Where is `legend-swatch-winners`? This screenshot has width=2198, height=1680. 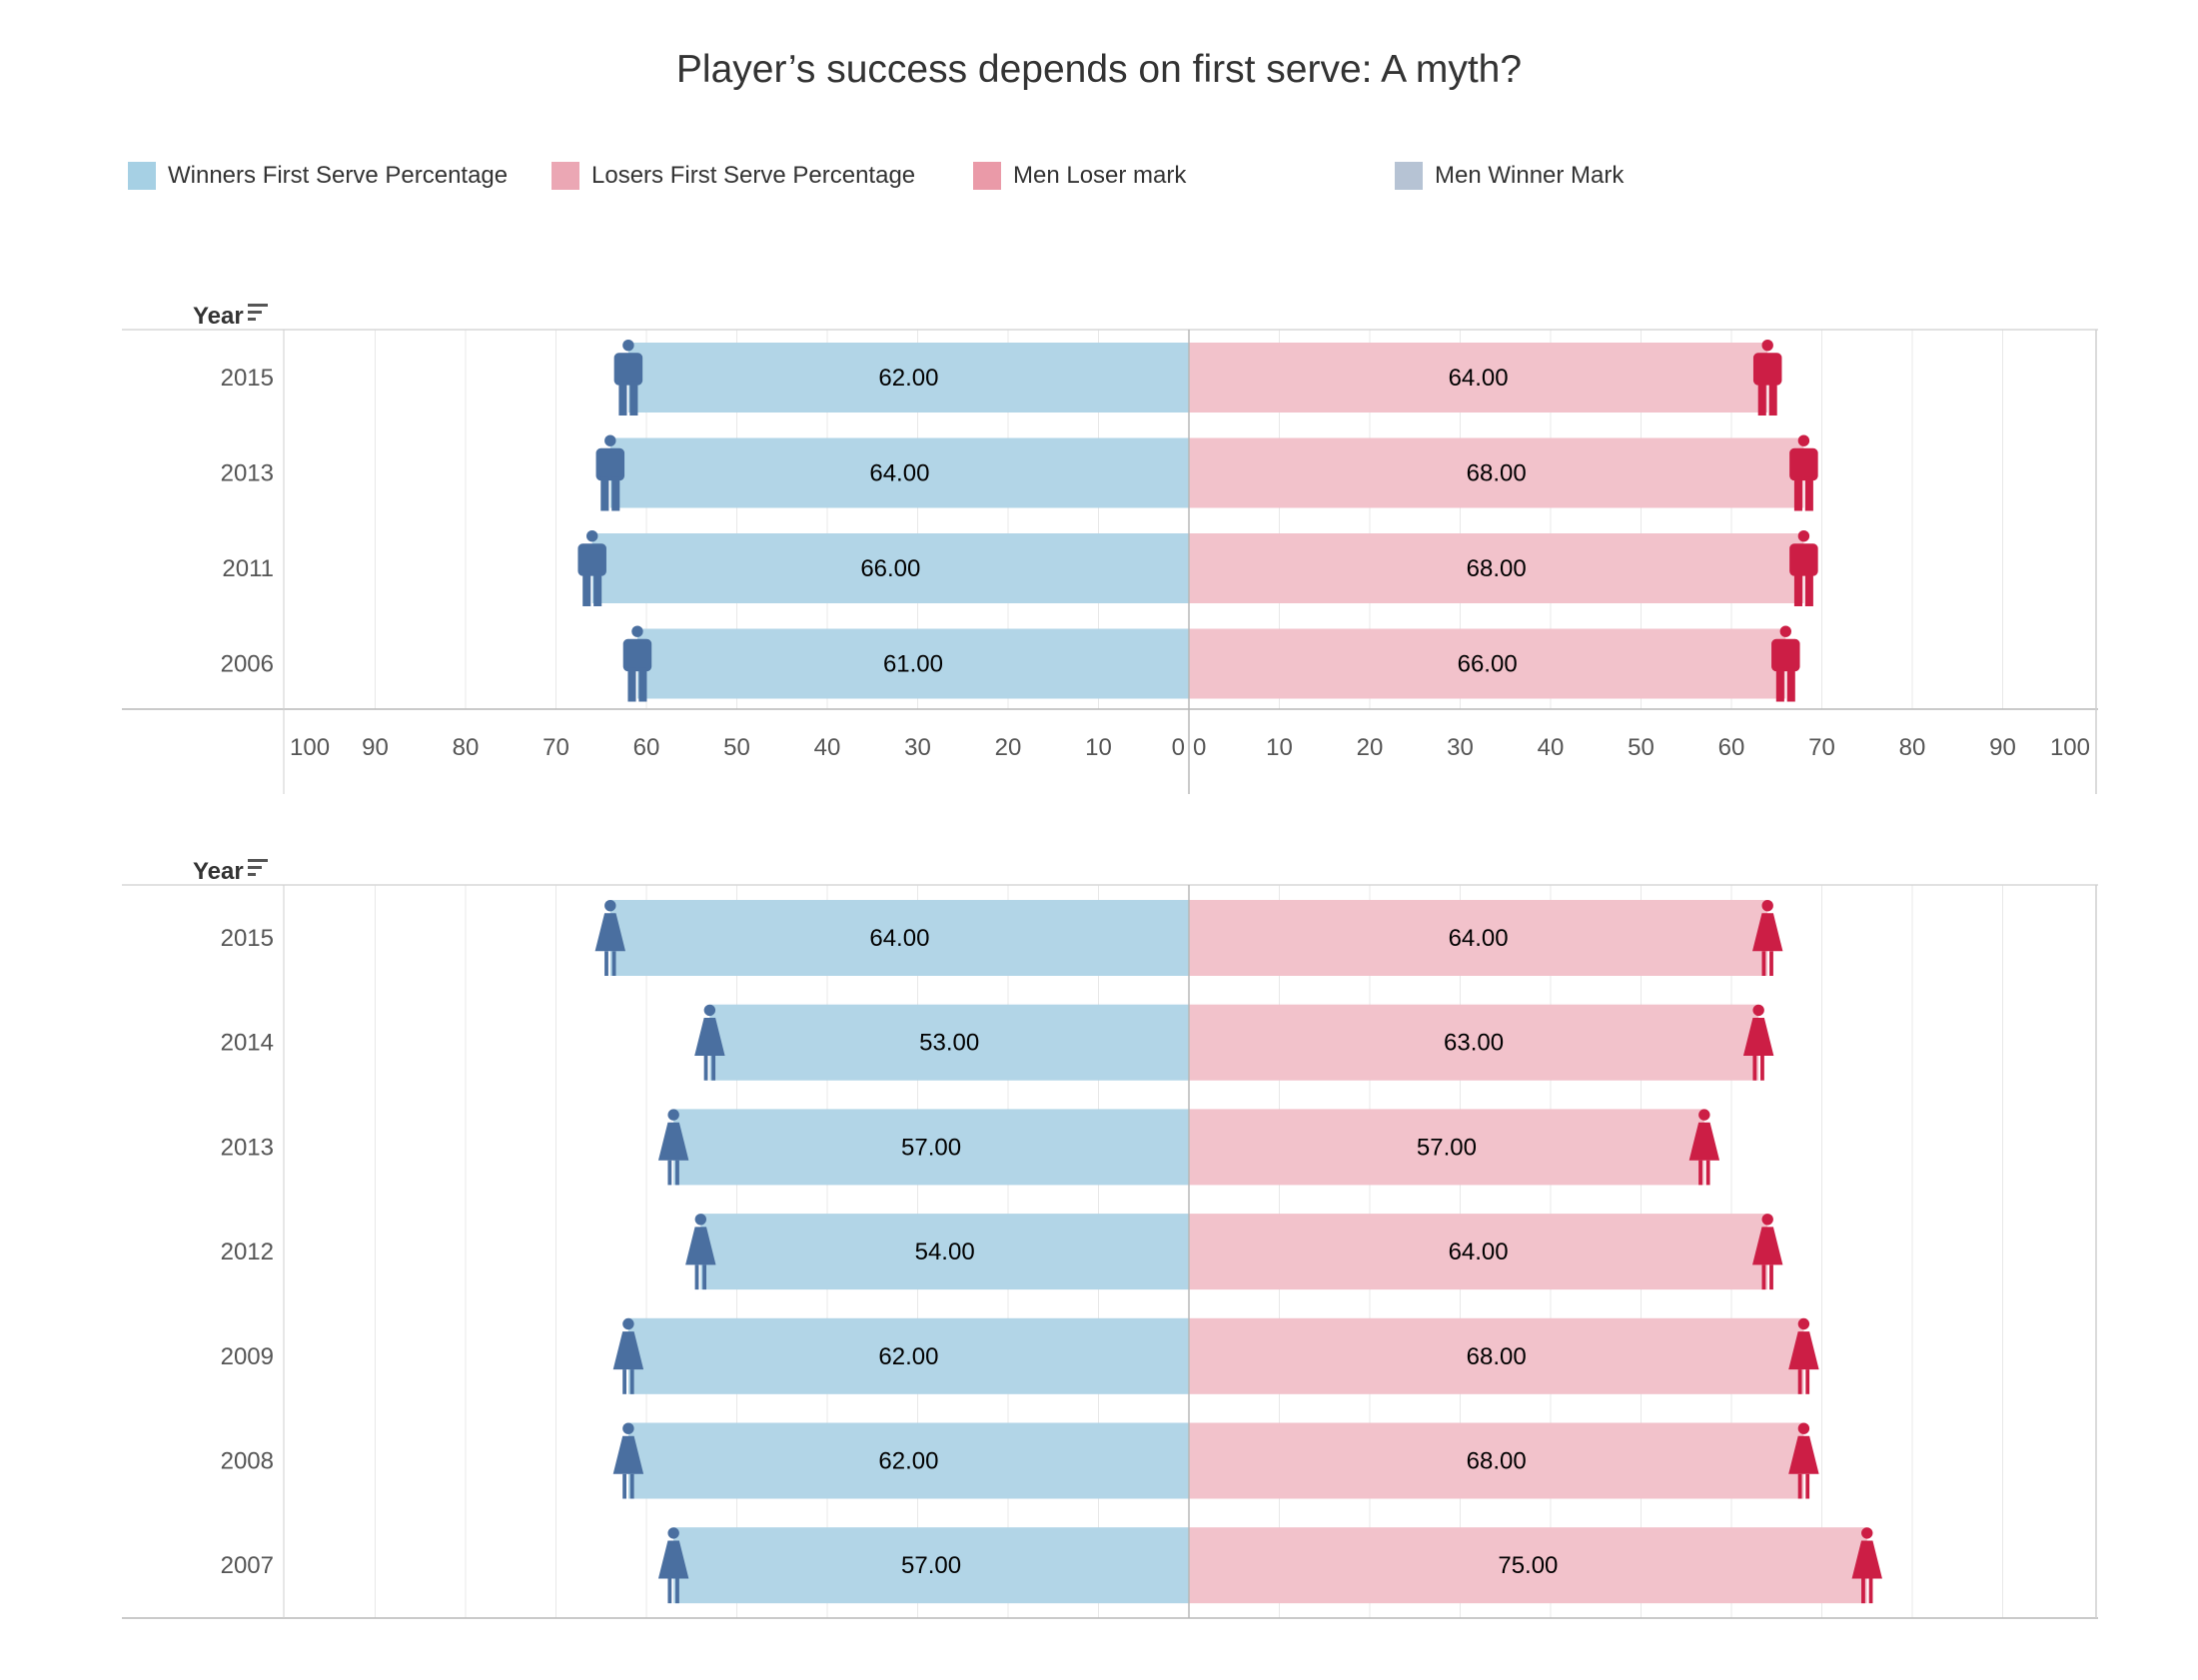 legend-swatch-winners is located at coordinates (142, 176).